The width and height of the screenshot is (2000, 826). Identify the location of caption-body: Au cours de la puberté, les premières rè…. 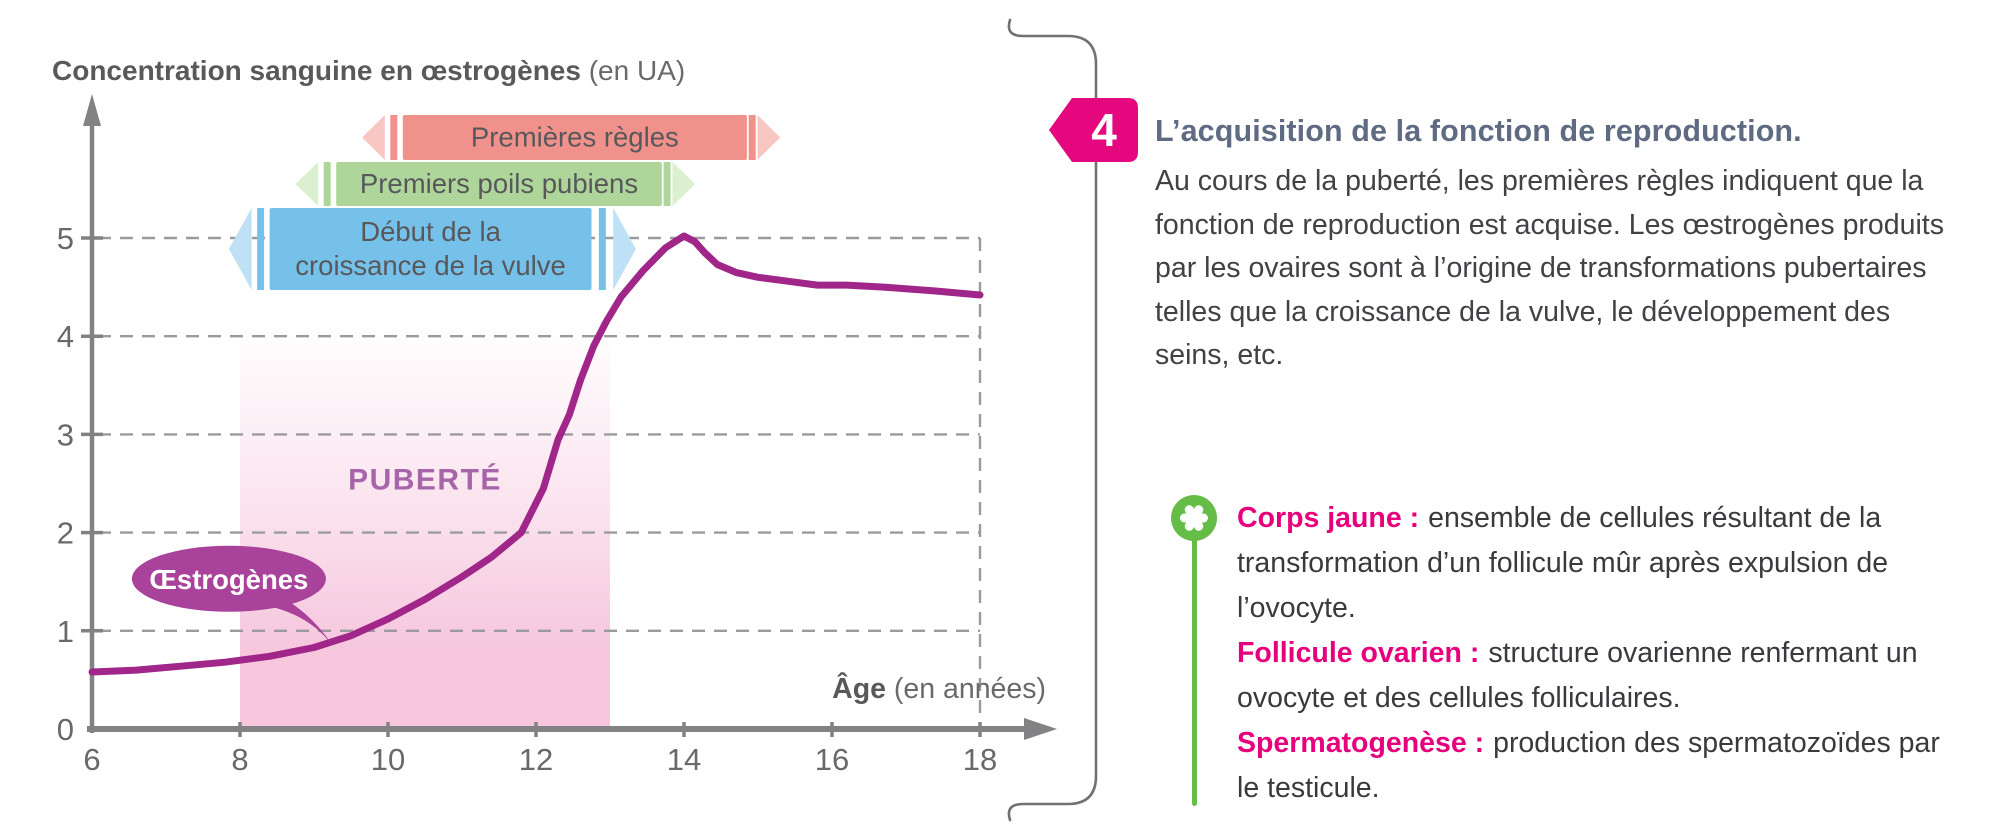
(1549, 268).